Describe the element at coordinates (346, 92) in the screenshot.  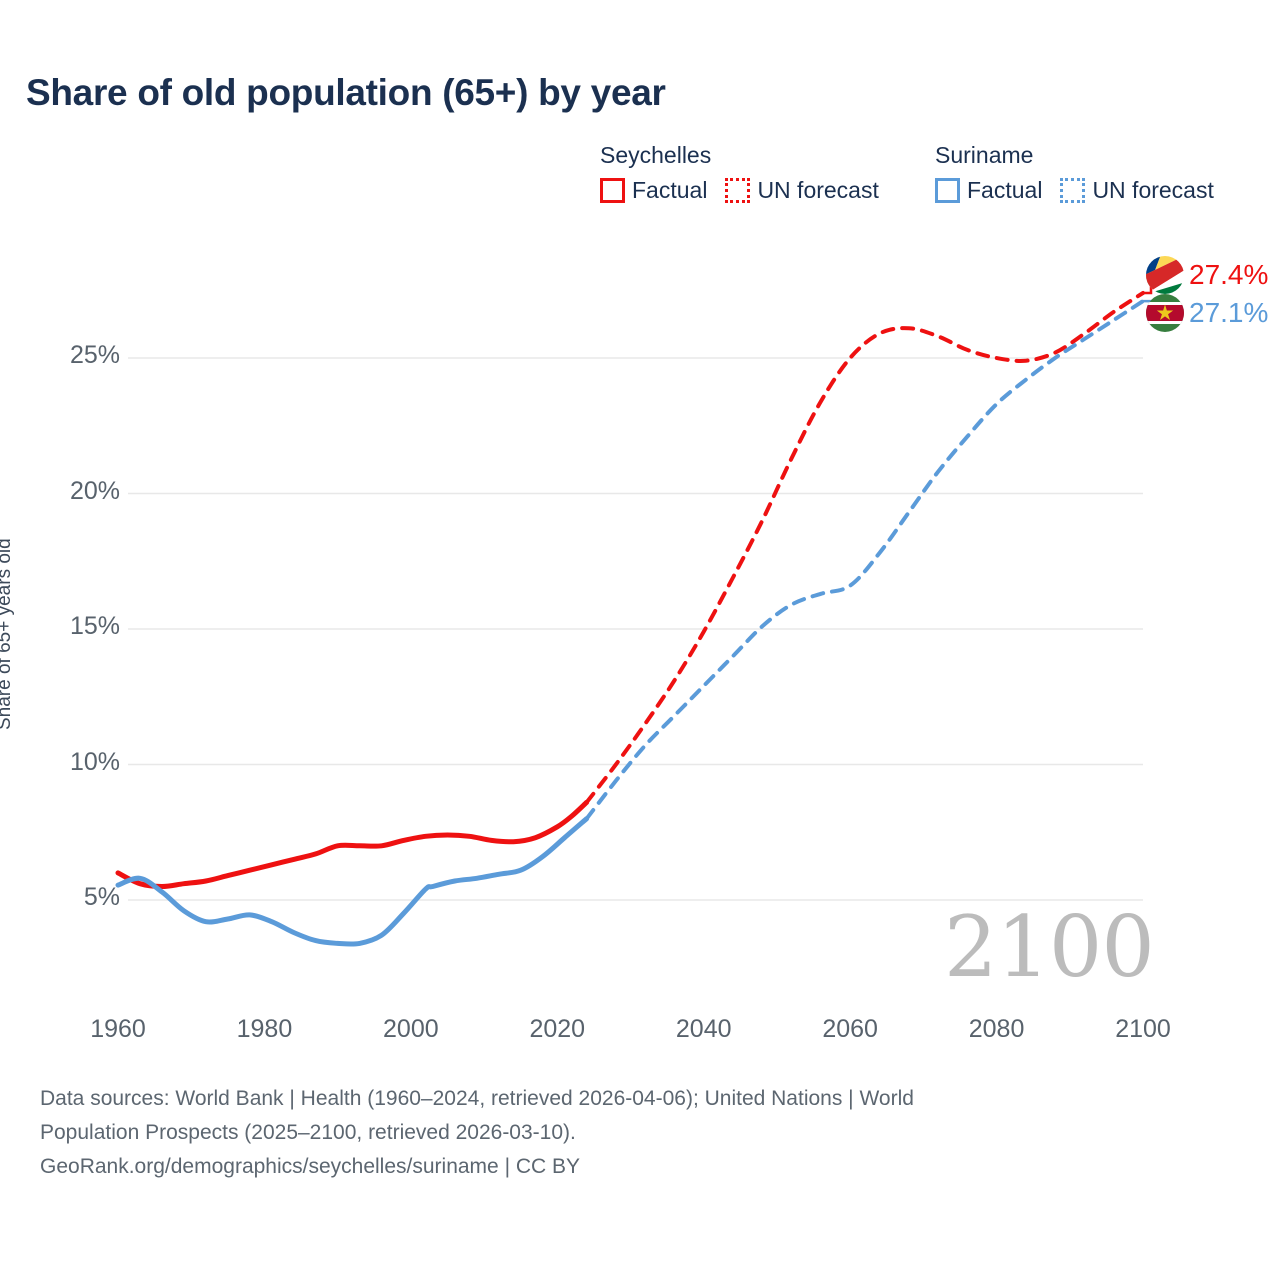
I see `page-title: Share of old population (65+) by year` at that location.